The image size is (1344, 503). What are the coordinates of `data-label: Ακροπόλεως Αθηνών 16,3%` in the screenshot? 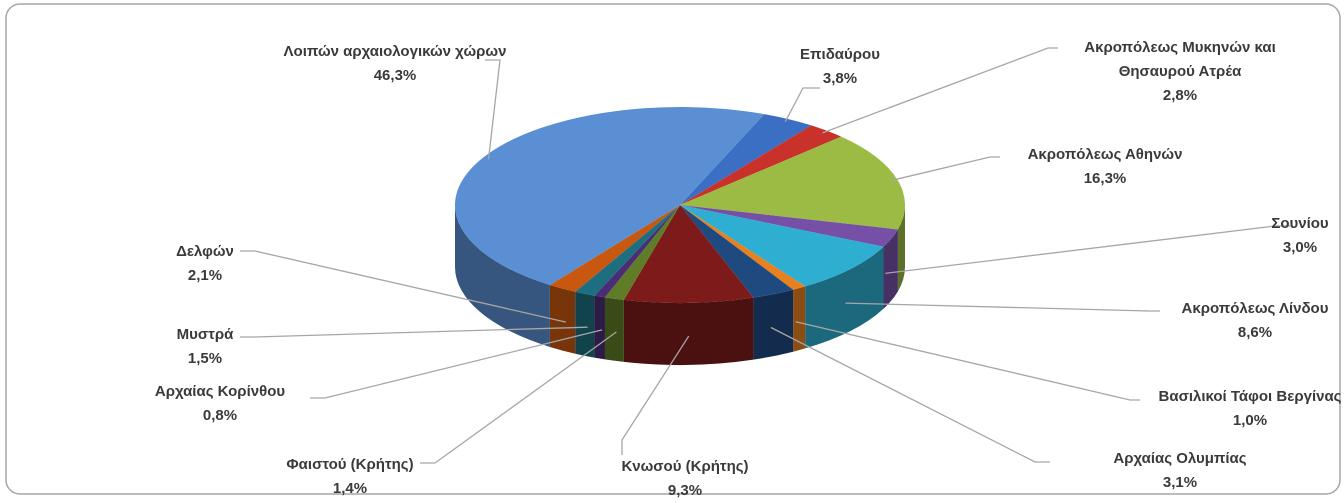 It's located at (1105, 167).